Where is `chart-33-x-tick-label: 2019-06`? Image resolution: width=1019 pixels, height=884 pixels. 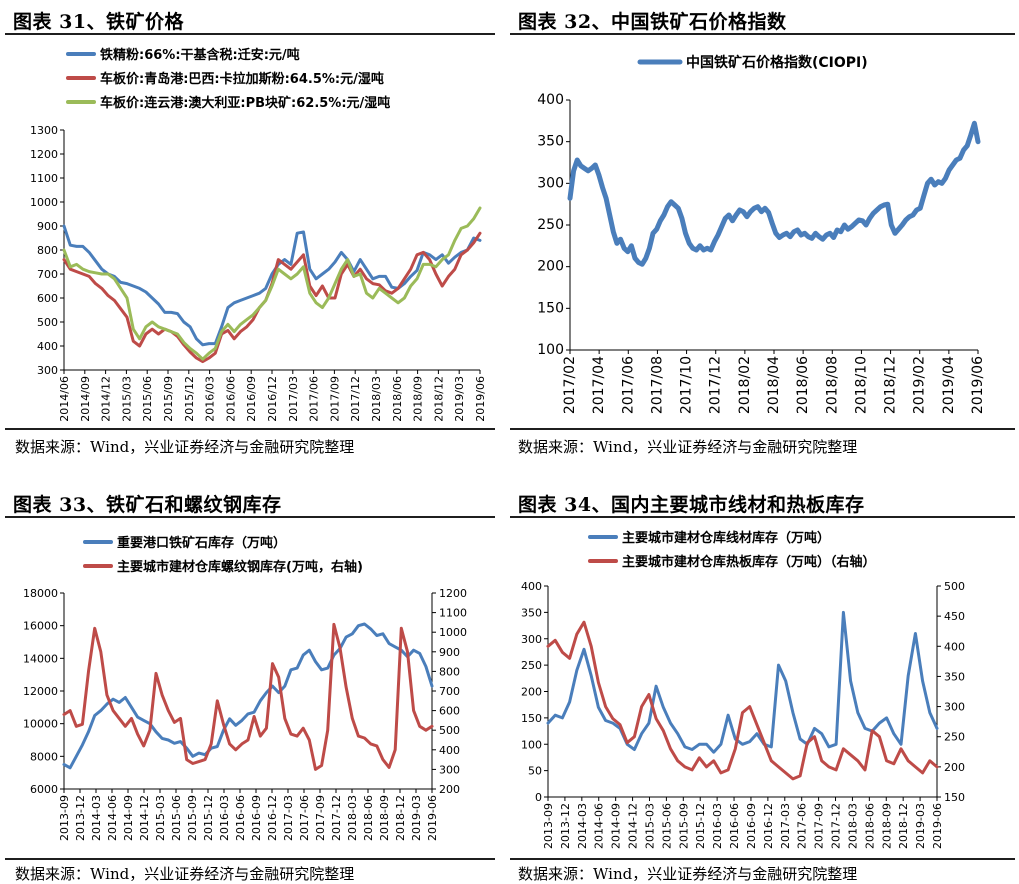
chart-33-x-tick-label: 2019-06 is located at coordinates (432, 818).